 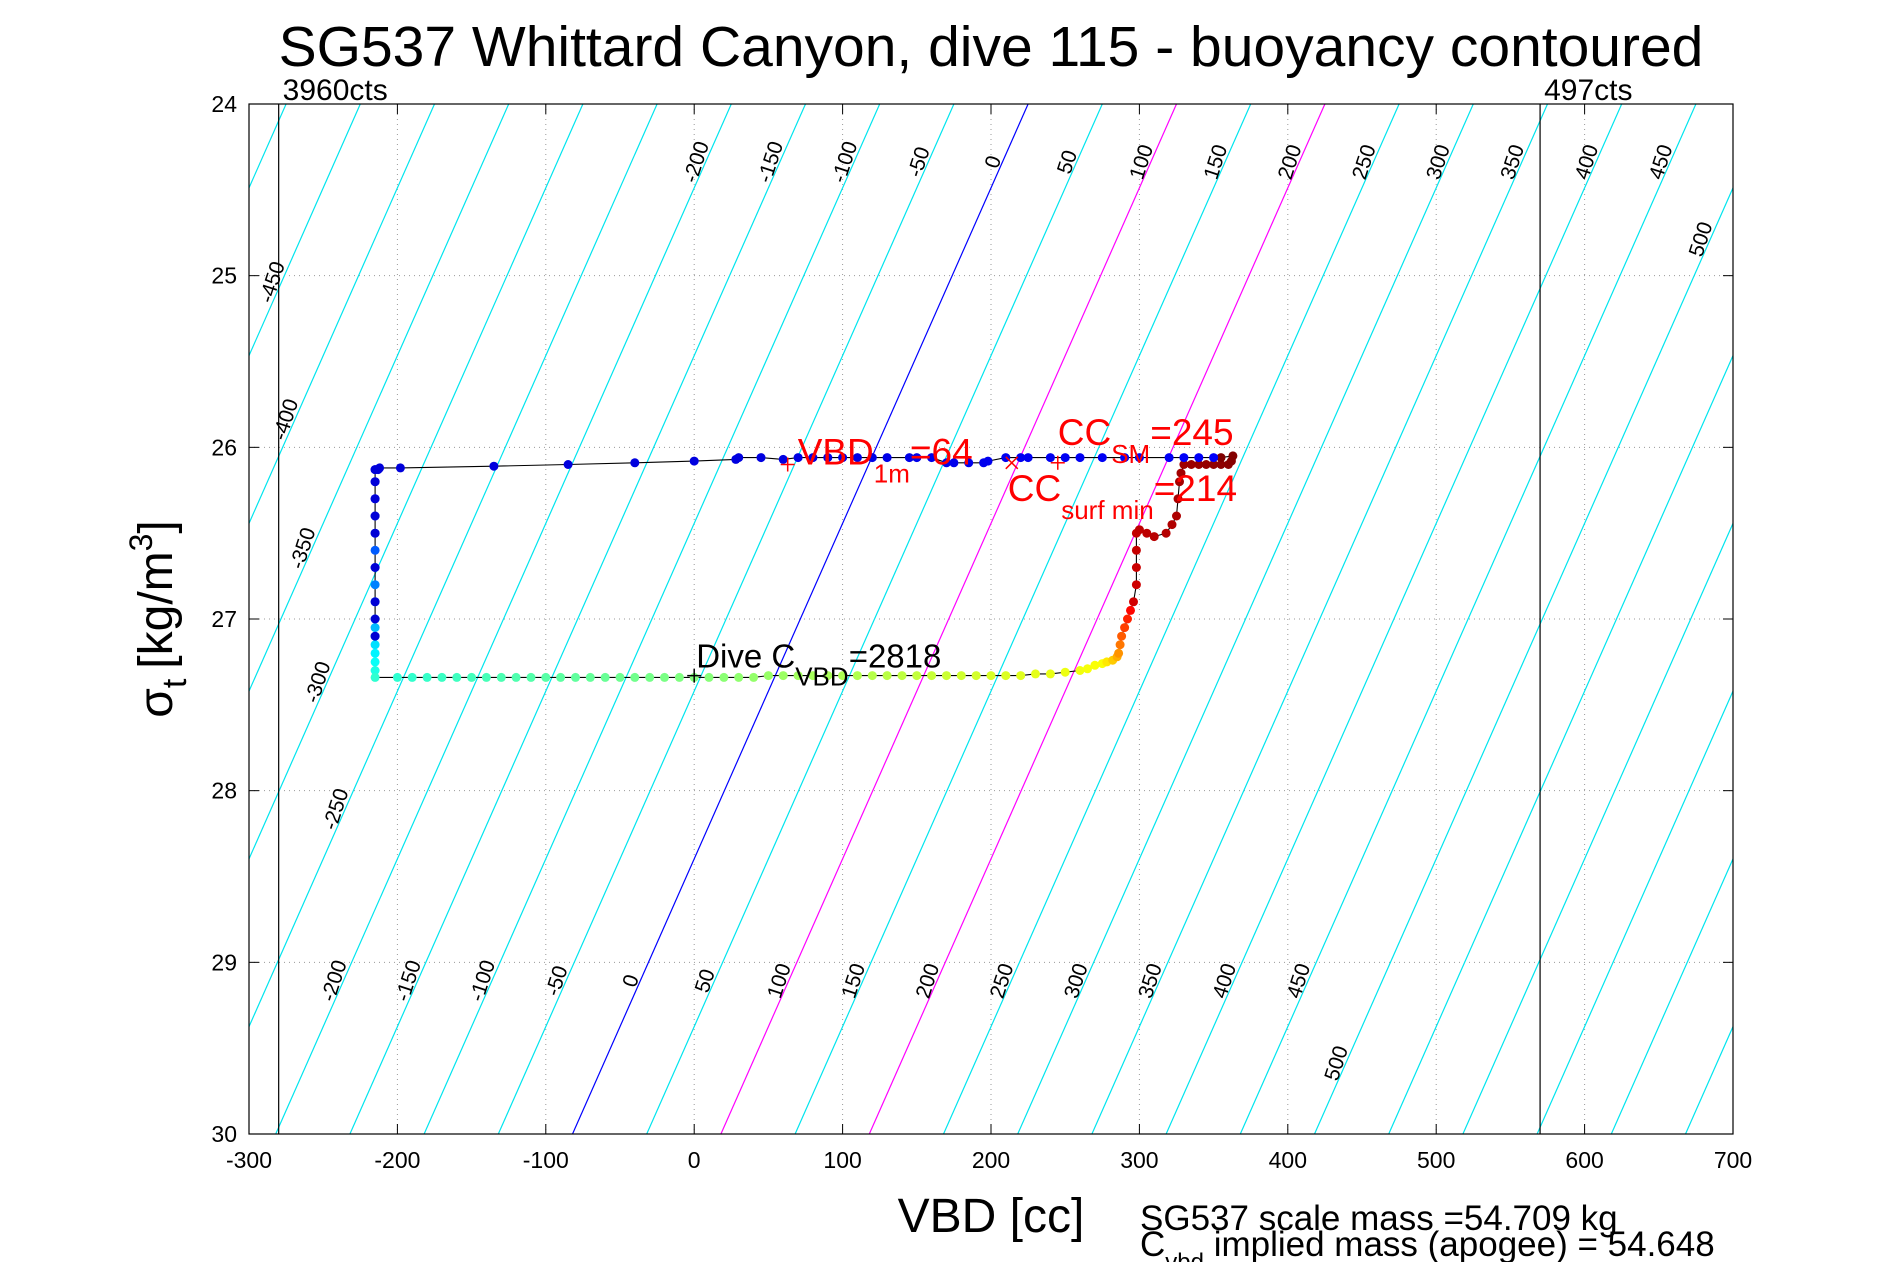 What do you see at coordinates (249, 1160) in the screenshot?
I see `x-tick-label: -300` at bounding box center [249, 1160].